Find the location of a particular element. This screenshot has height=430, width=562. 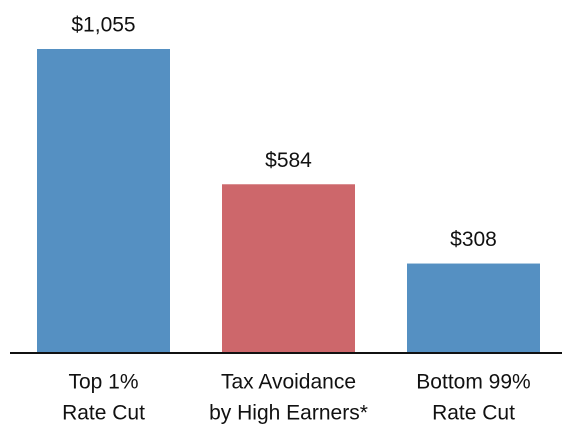

category-label: Tax Avoidance is located at coordinates (288, 382).